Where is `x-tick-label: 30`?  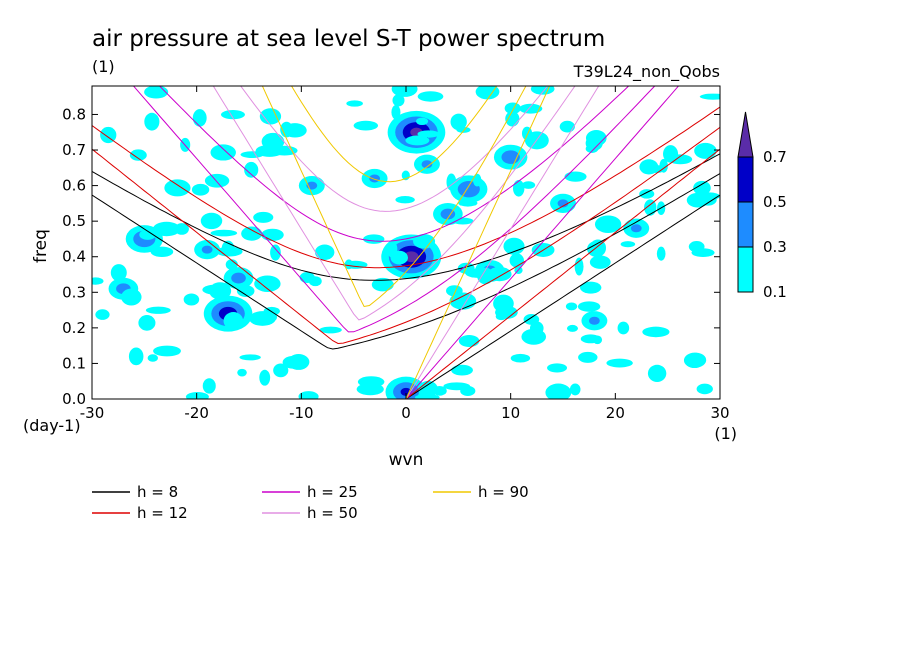 x-tick-label: 30 is located at coordinates (719, 413).